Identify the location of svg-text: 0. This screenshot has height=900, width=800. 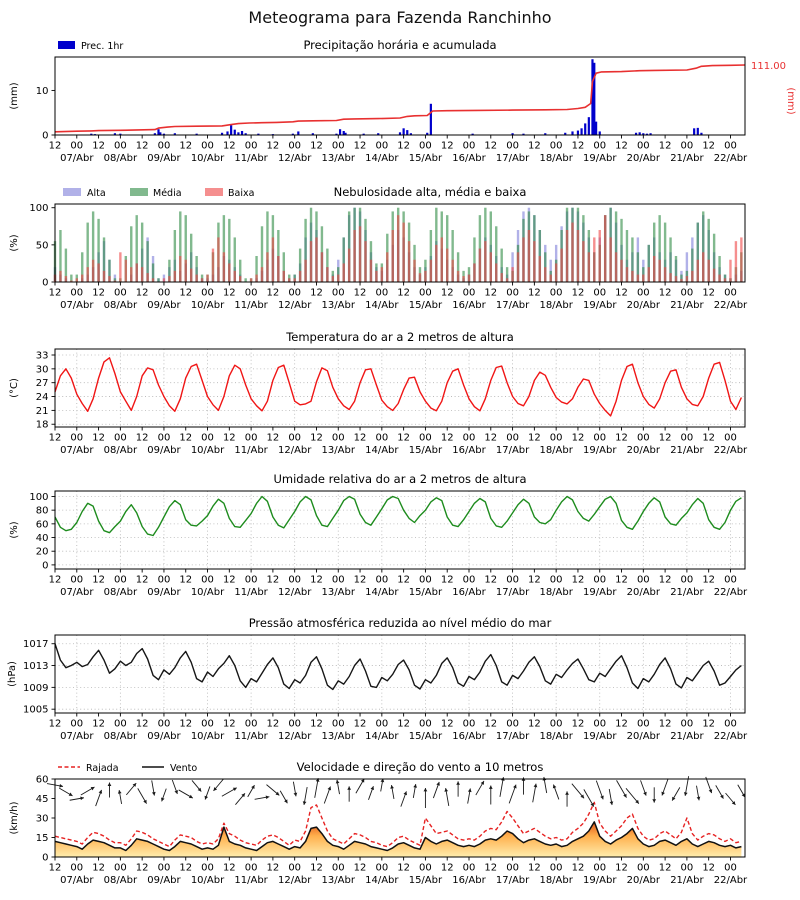
(45, 136).